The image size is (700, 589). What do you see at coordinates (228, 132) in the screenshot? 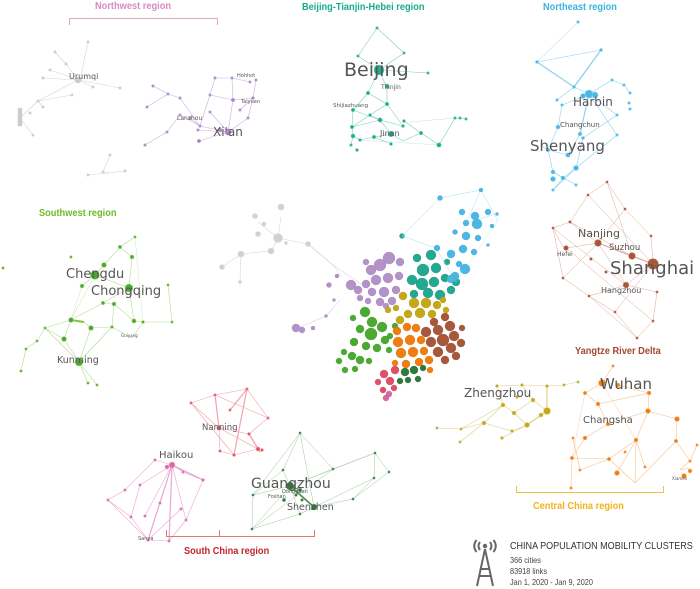
I see `city-label-xian: Xi'an` at bounding box center [228, 132].